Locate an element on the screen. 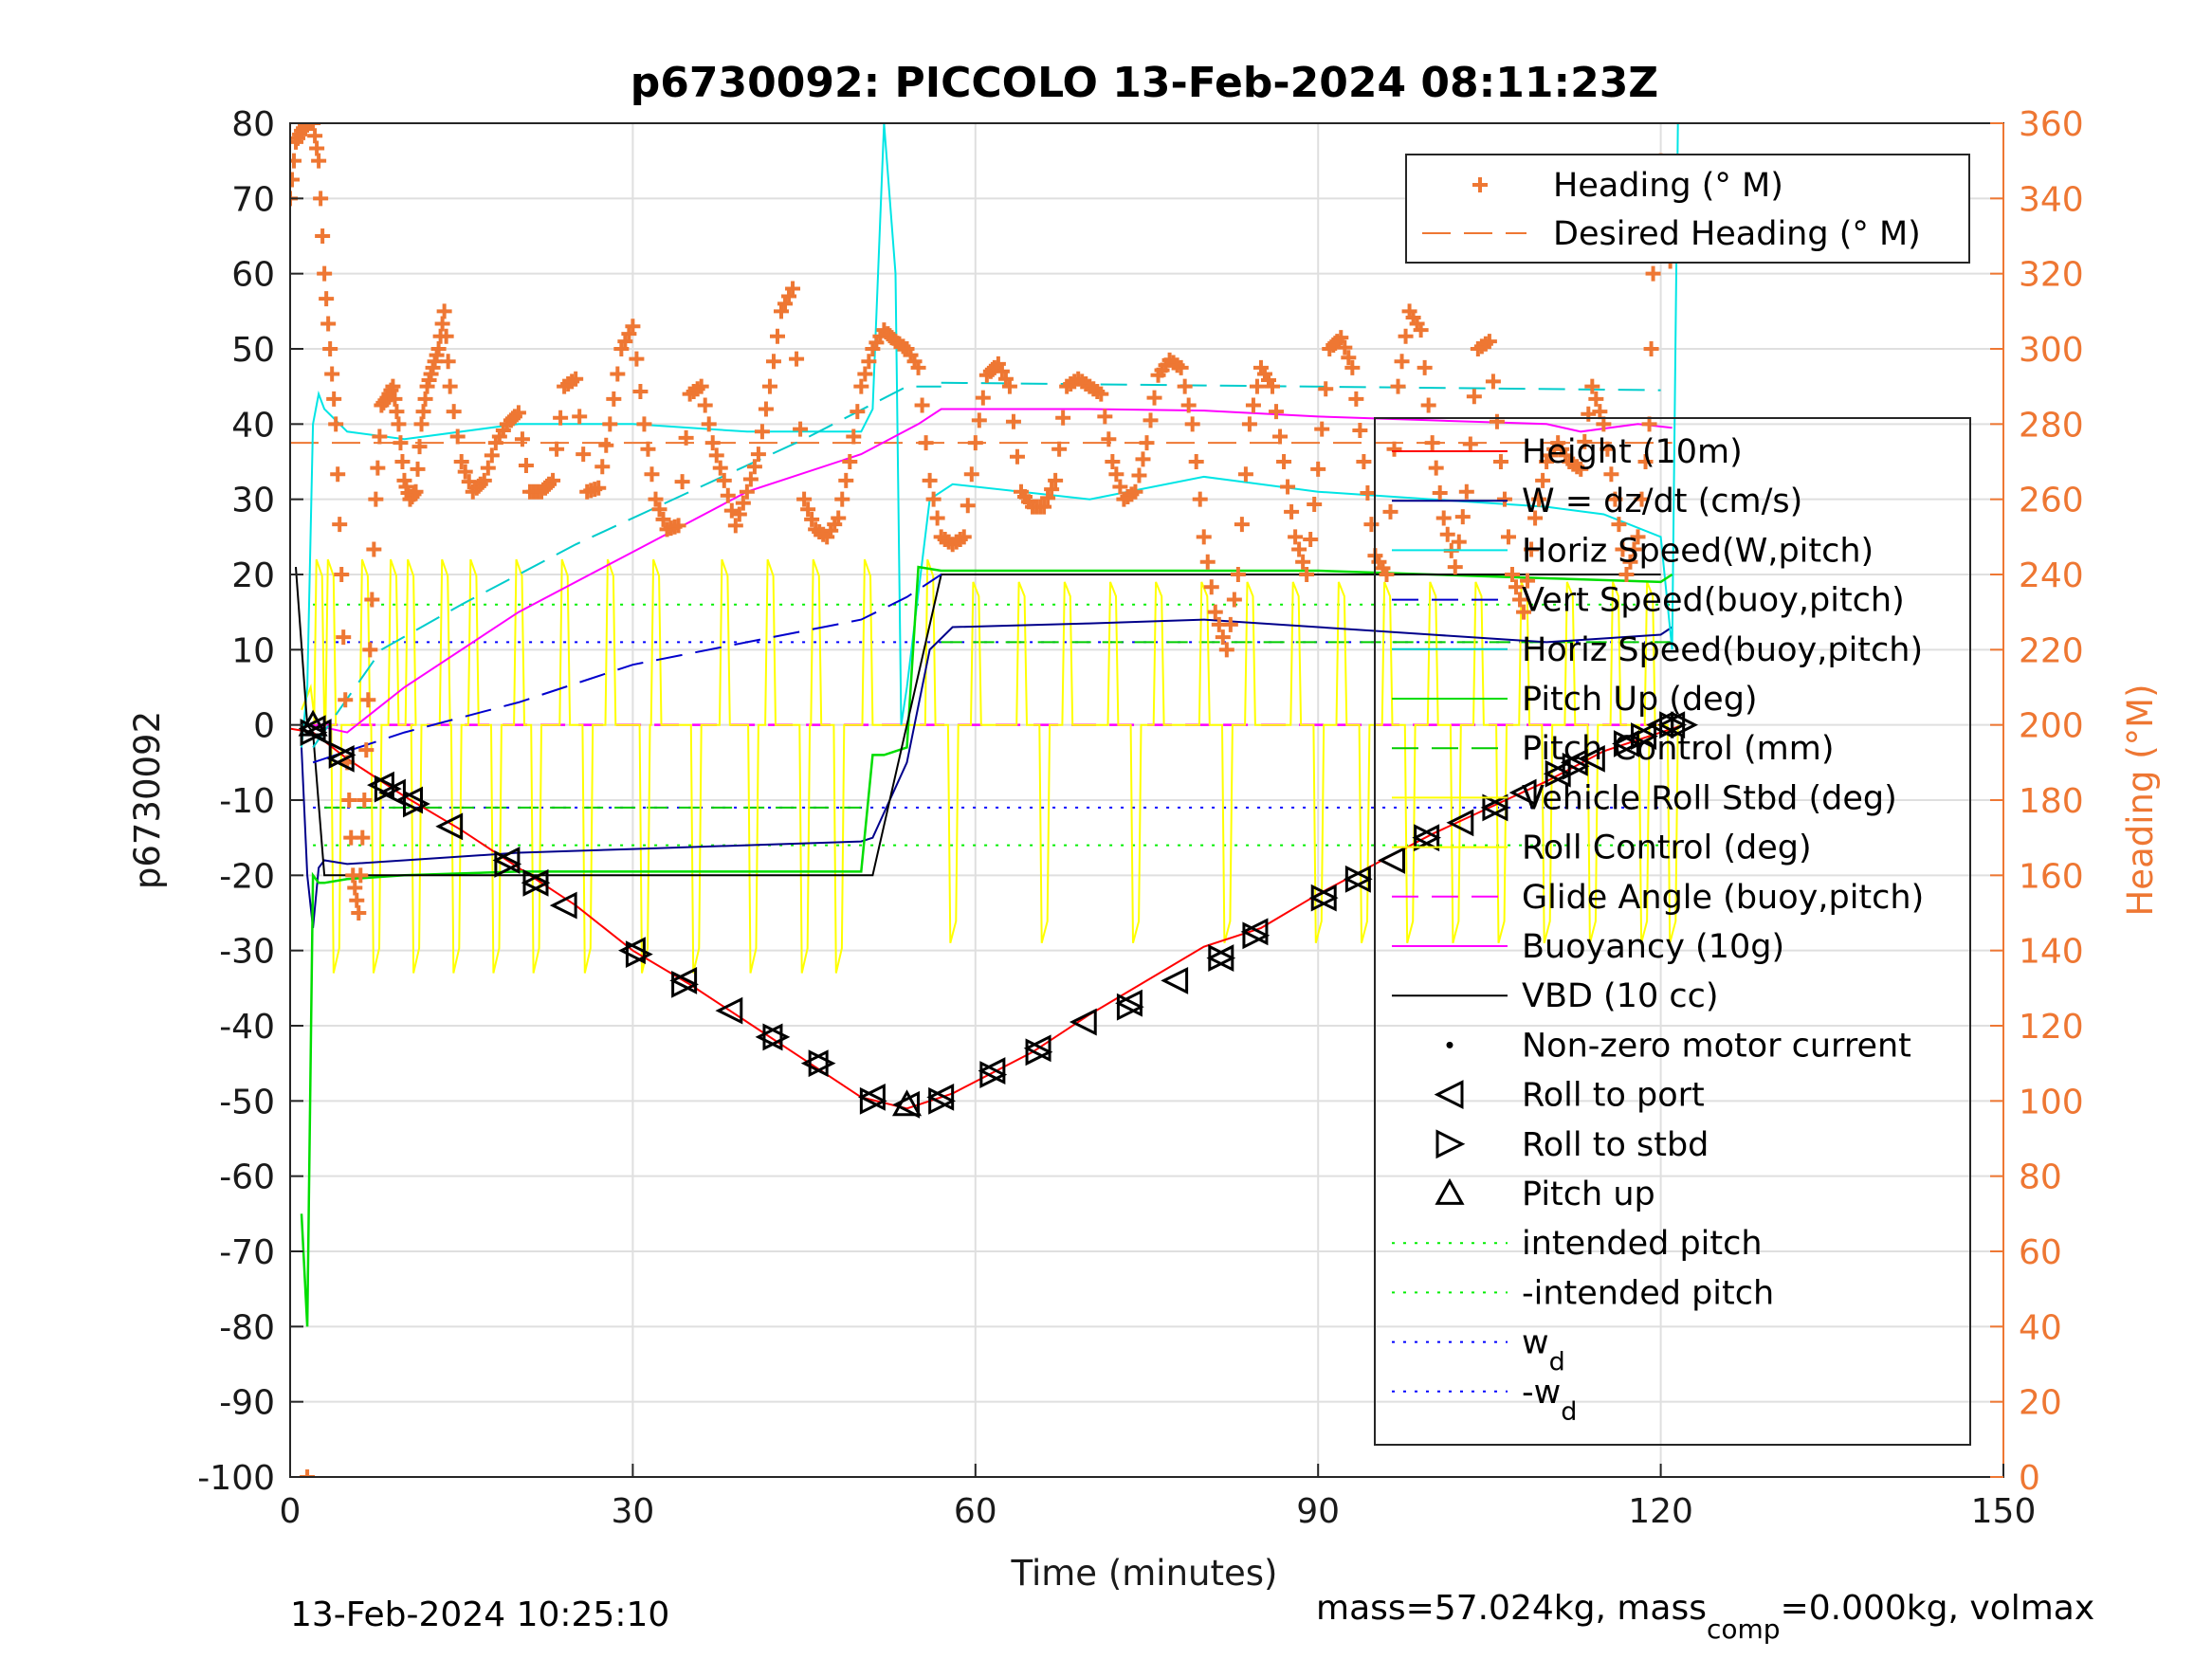 This screenshot has height=1659, width=2212. y-tick-label: -90 is located at coordinates (247, 1403).